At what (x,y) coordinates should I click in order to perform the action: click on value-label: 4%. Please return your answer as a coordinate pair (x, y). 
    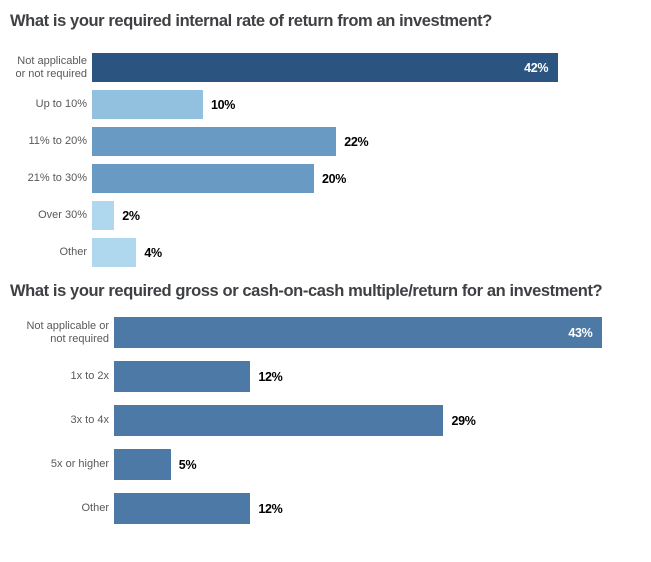
    Looking at the image, I should click on (153, 252).